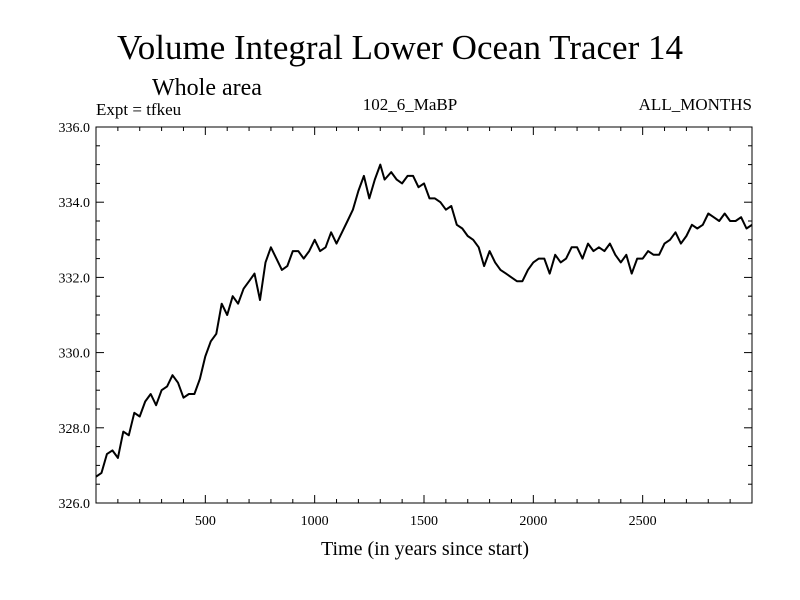 The height and width of the screenshot is (600, 800). Describe the element at coordinates (75, 128) in the screenshot. I see `y-tick-label: 336.0` at that location.